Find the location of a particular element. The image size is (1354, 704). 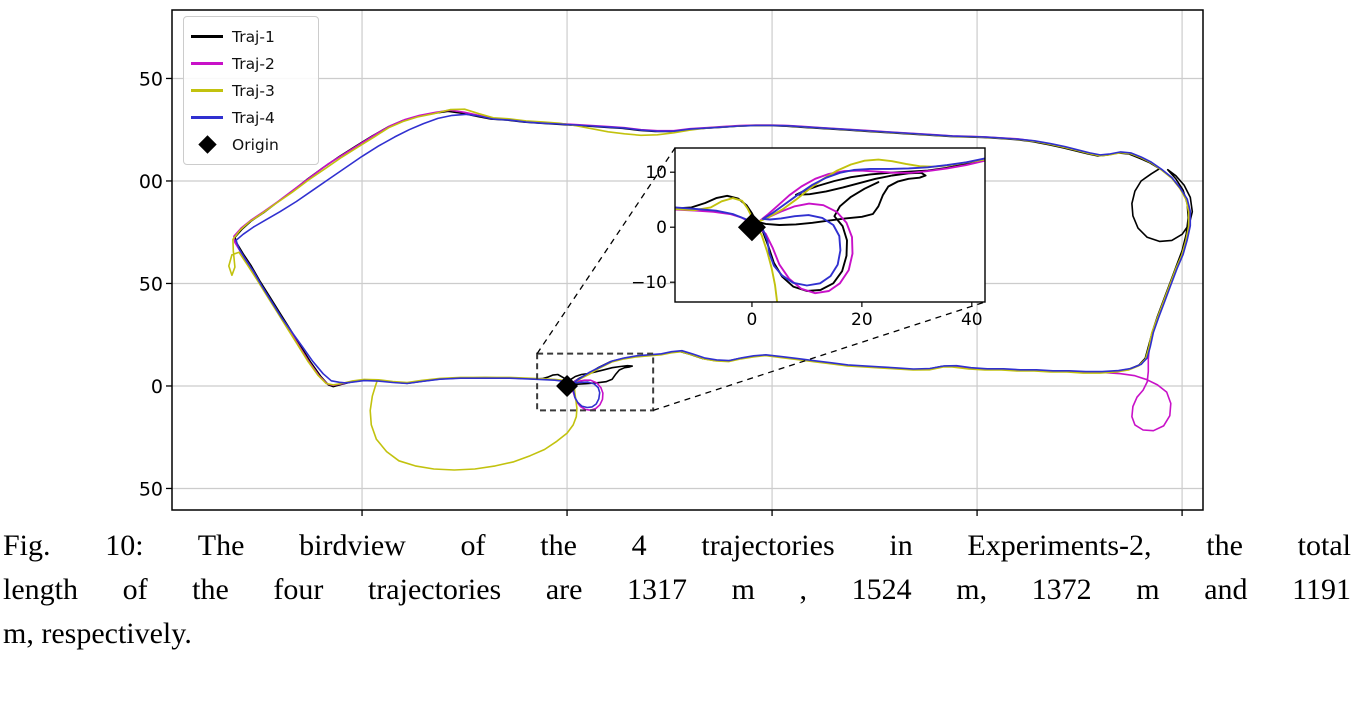

inset-traj-1-line is located at coordinates (817, 236).